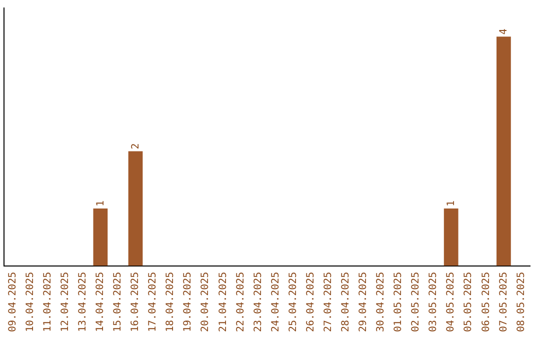  Describe the element at coordinates (30, 302) in the screenshot. I see `x-tick-label: 10.04.2025` at that location.